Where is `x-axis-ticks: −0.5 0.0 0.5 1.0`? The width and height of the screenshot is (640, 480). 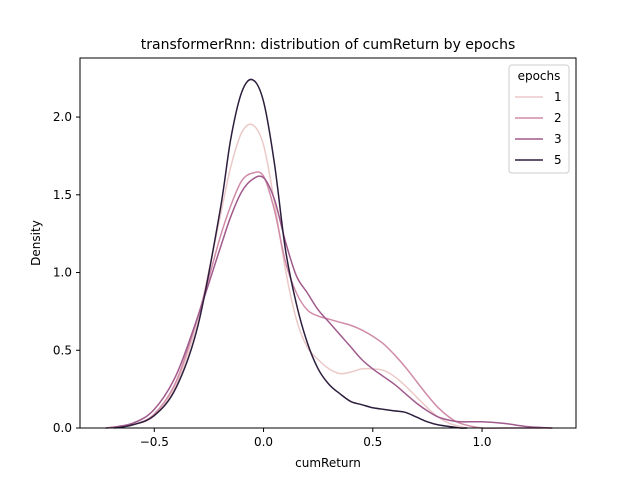 x-axis-ticks: −0.5 0.0 0.5 1.0 is located at coordinates (316, 438).